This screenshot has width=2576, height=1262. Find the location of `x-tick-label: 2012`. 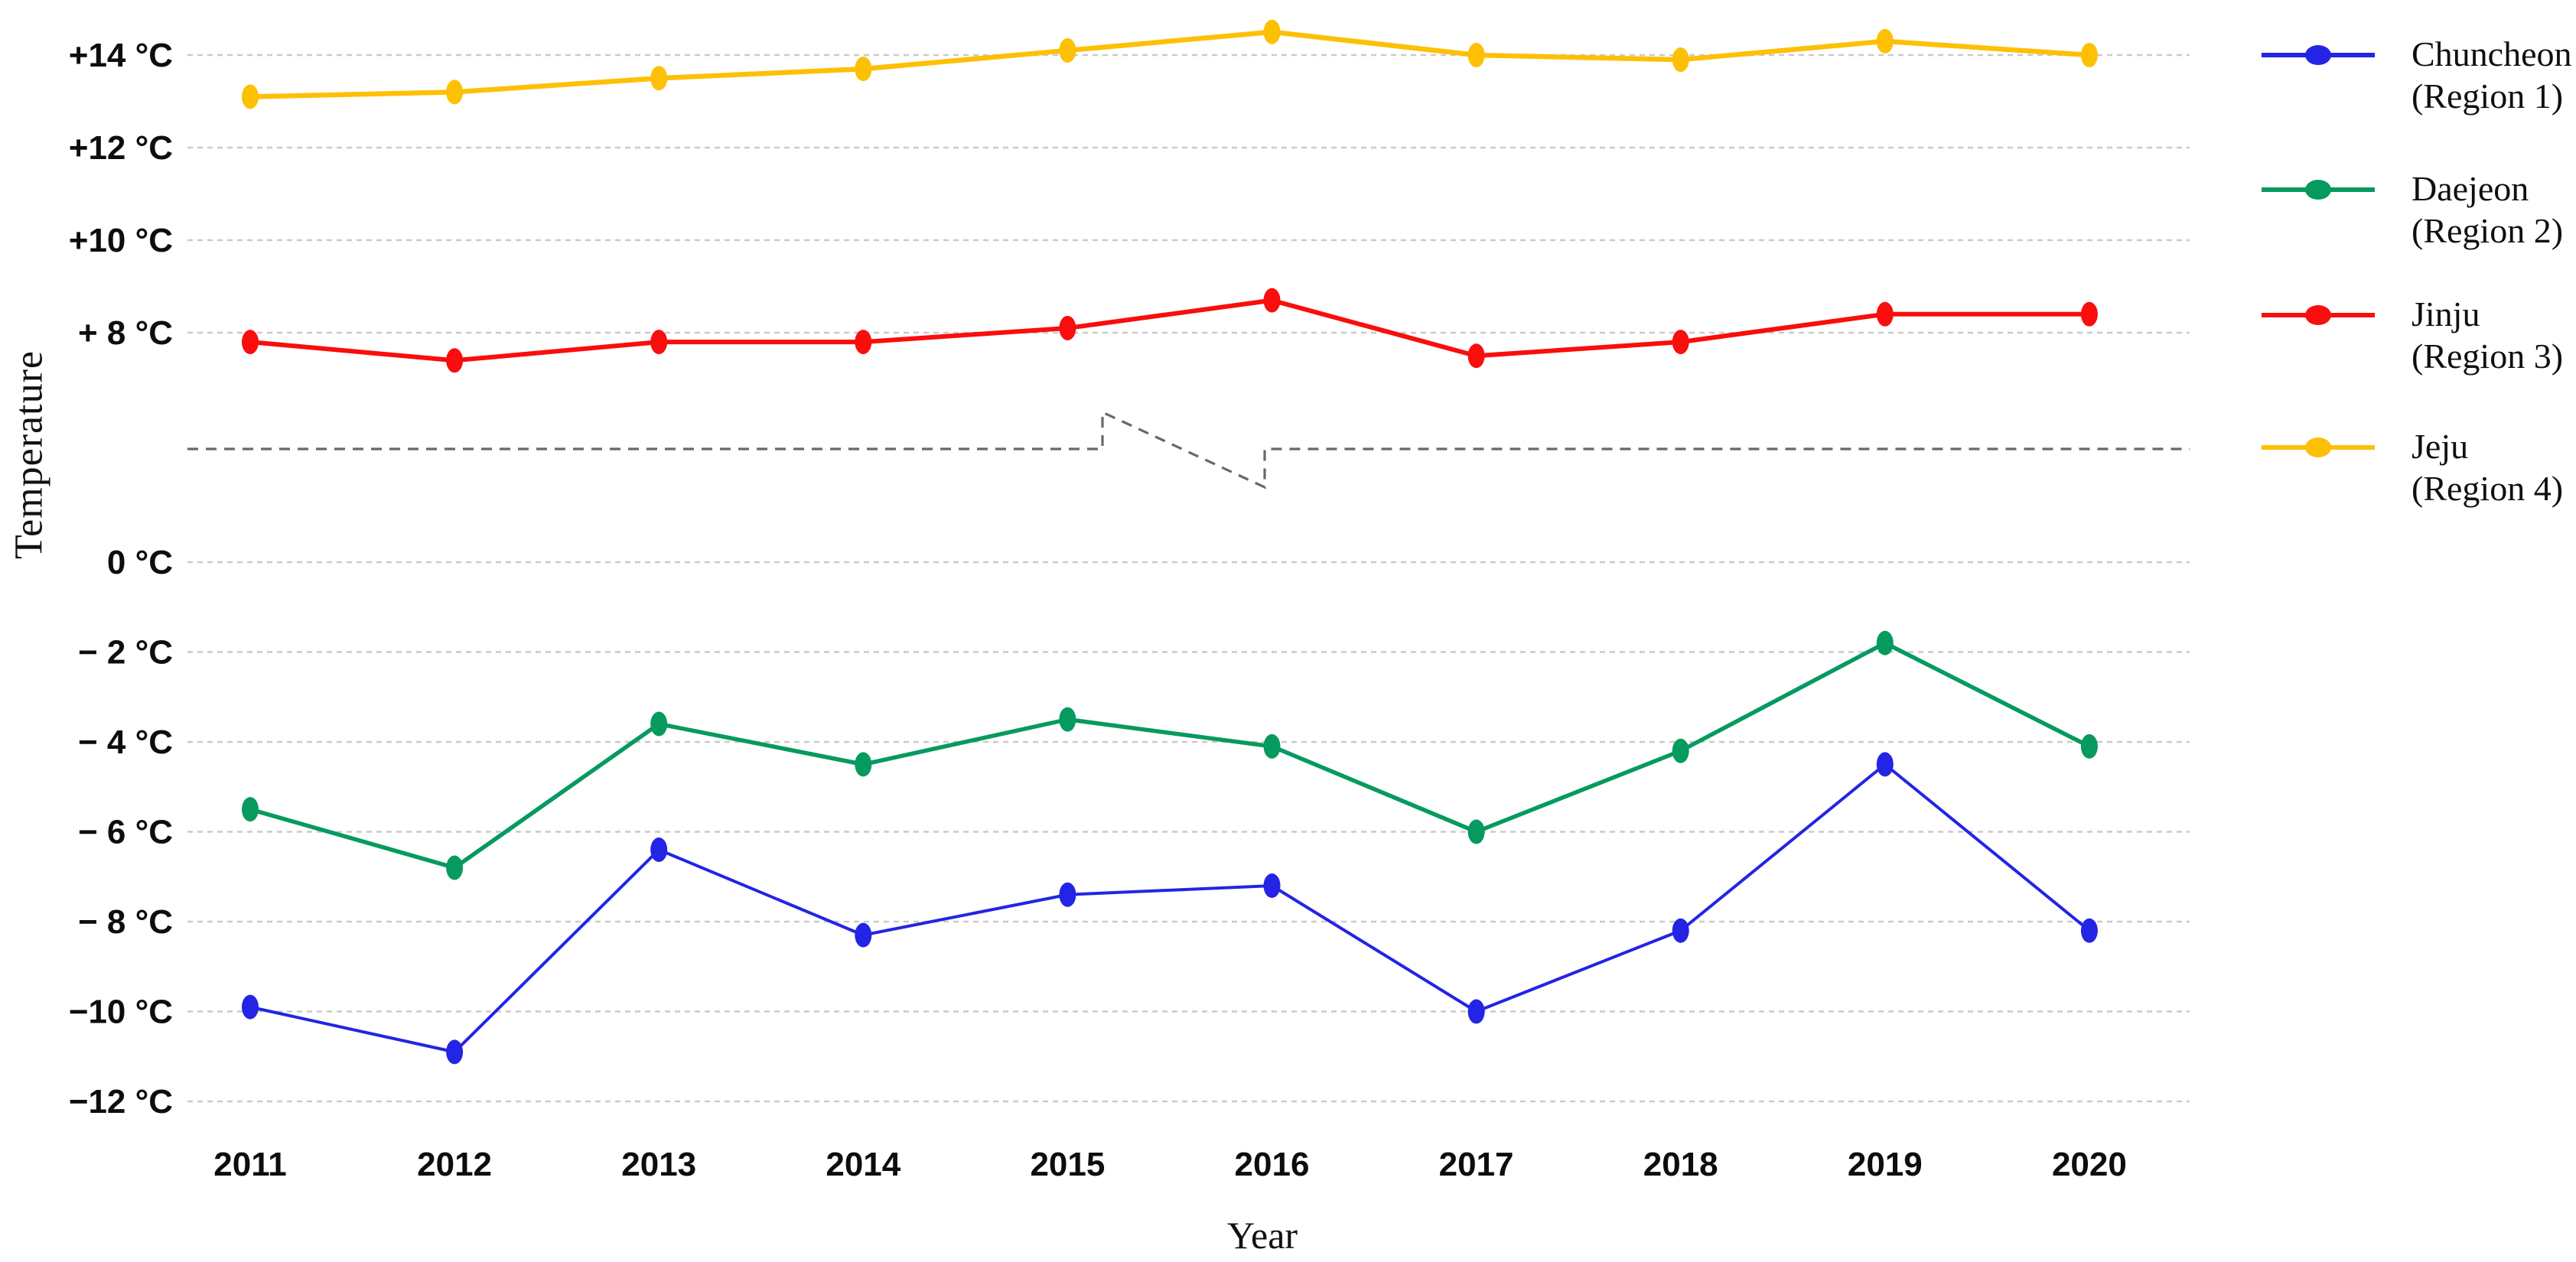

x-tick-label: 2012 is located at coordinates (455, 1164).